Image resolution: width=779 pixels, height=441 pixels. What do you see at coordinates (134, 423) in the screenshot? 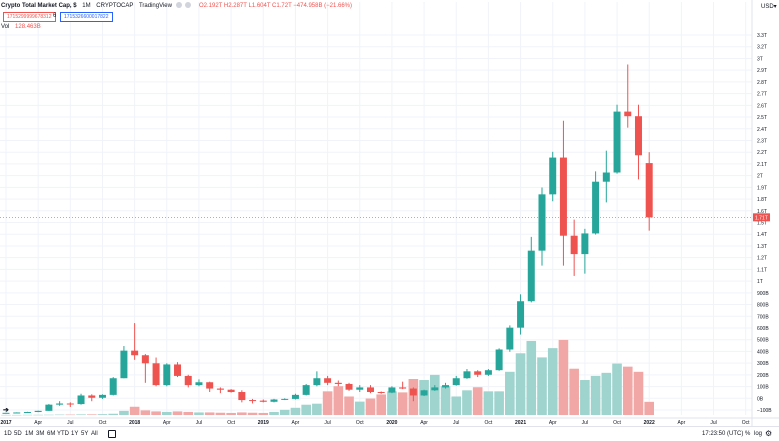
I see `time-tick-label: 2018` at bounding box center [134, 423].